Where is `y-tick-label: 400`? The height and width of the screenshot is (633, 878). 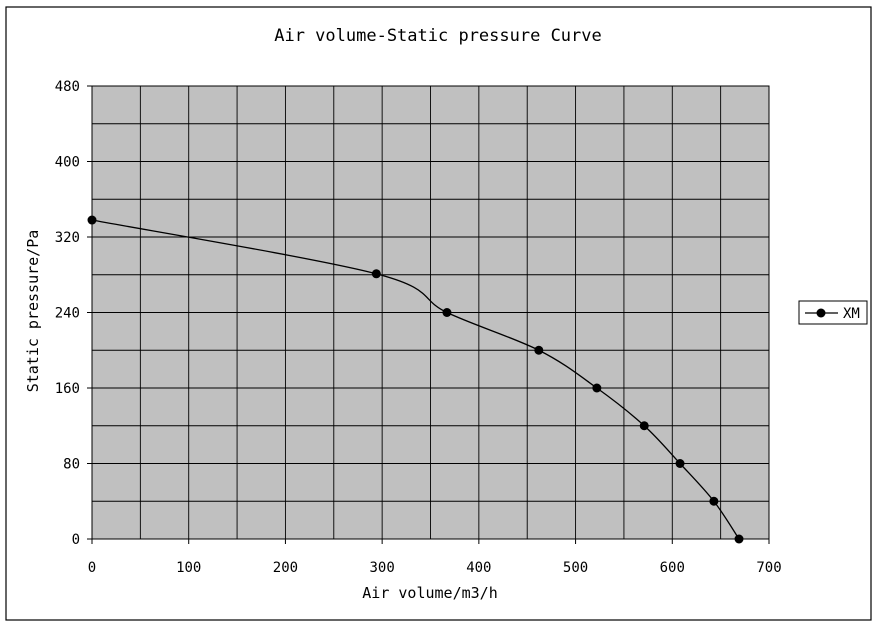 y-tick-label: 400 is located at coordinates (67, 163).